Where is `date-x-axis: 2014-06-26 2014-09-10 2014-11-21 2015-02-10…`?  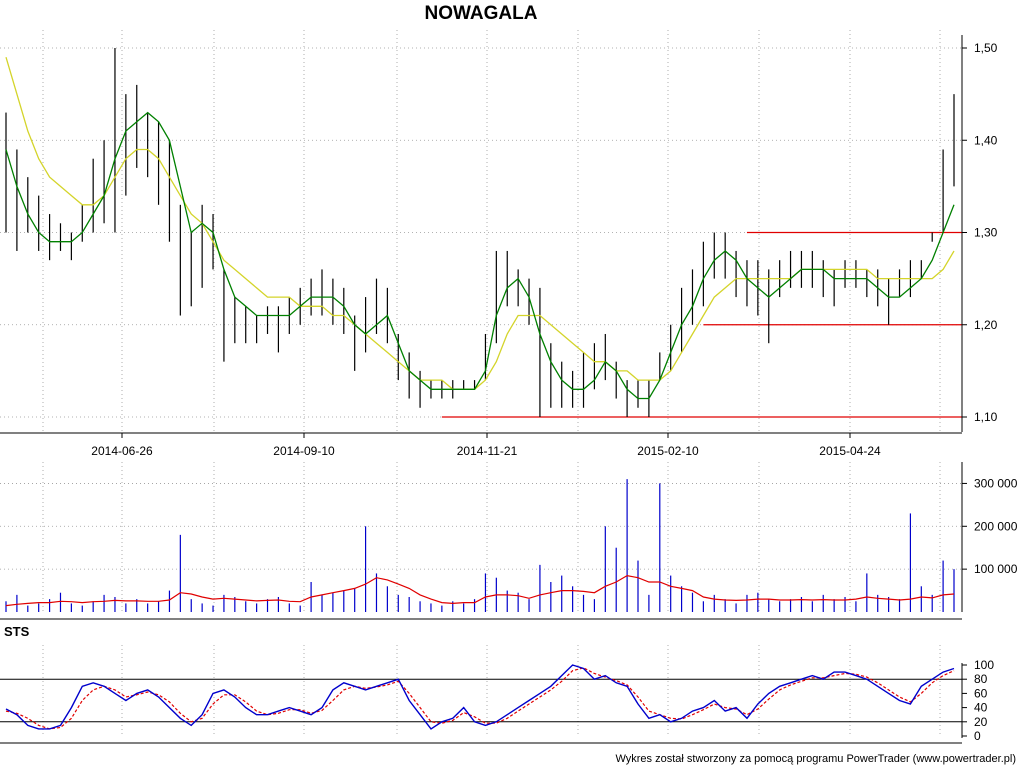
date-x-axis: 2014-06-26 2014-09-10 2014-11-21 2015-02-10… is located at coordinates (481, 445).